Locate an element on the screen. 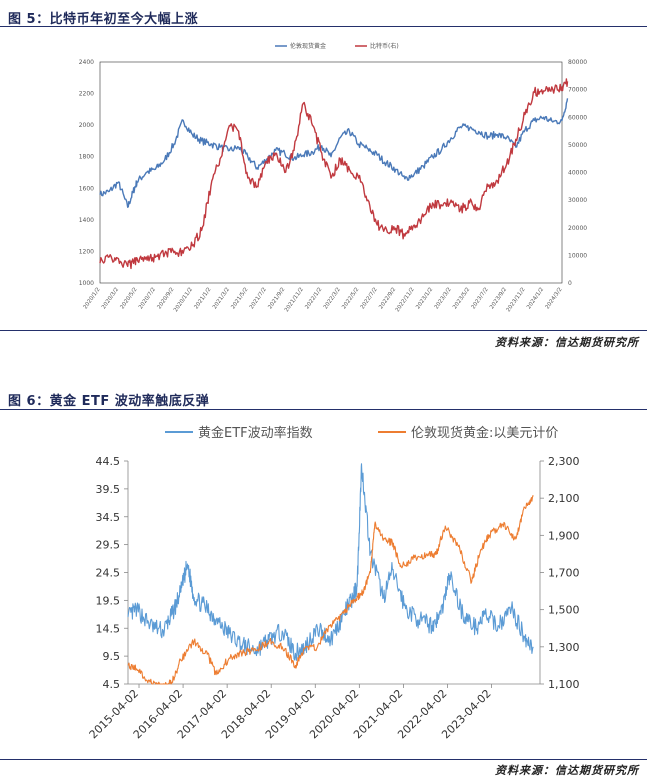 The width and height of the screenshot is (647, 784). y-right-tick-label: 0 is located at coordinates (570, 283).